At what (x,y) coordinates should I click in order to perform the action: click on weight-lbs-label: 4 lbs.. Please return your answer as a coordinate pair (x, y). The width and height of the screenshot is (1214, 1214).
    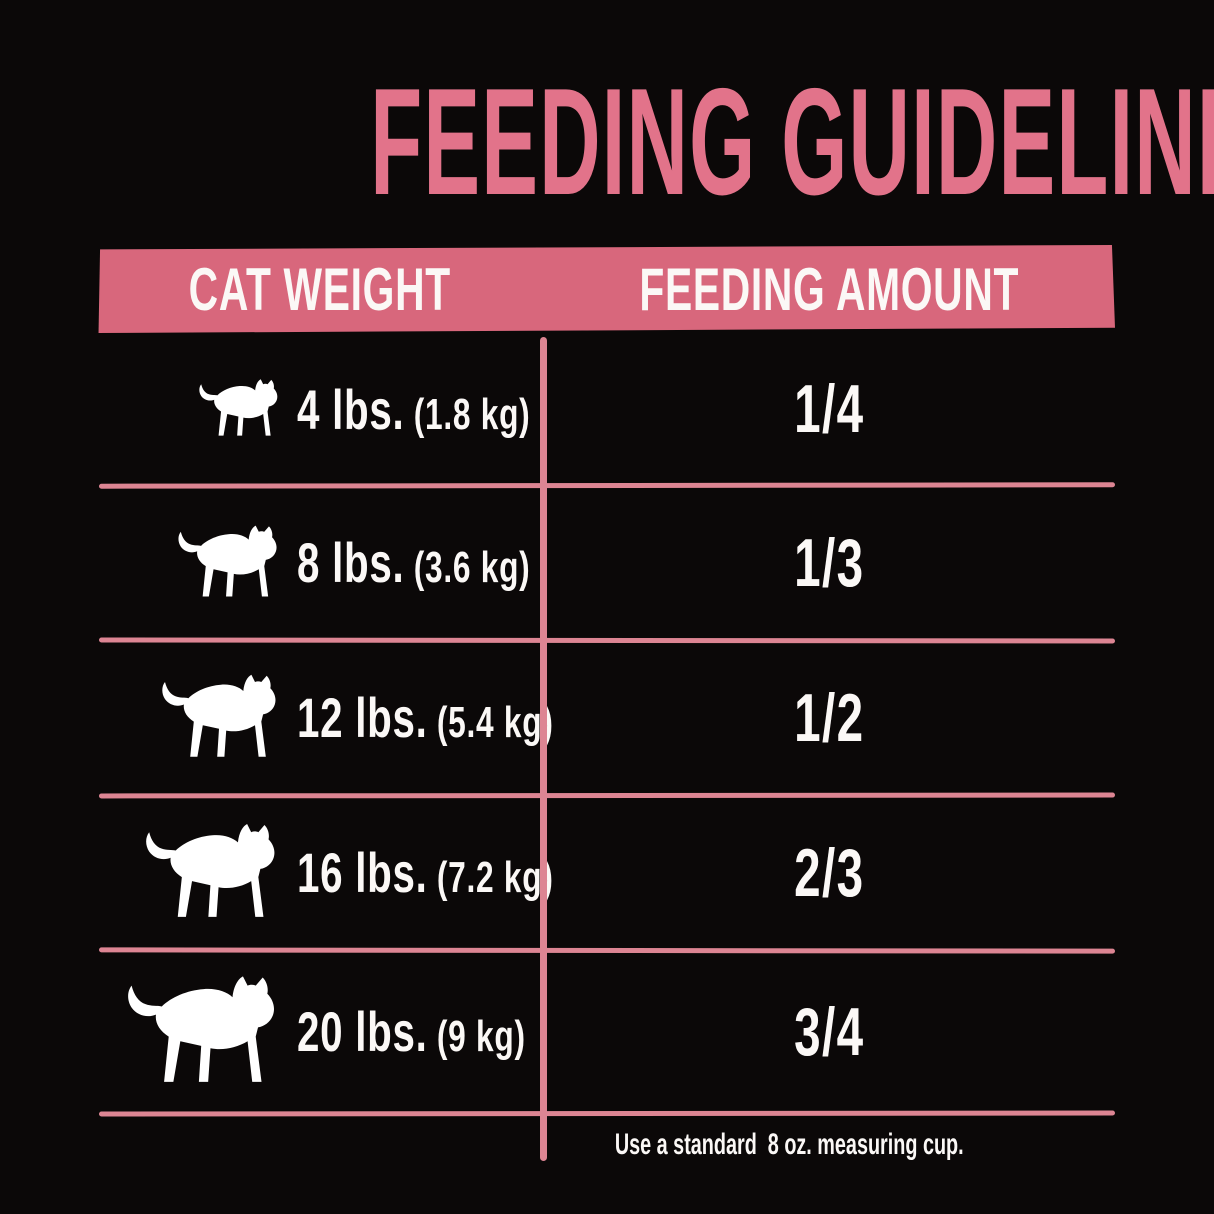
    Looking at the image, I should click on (351, 409).